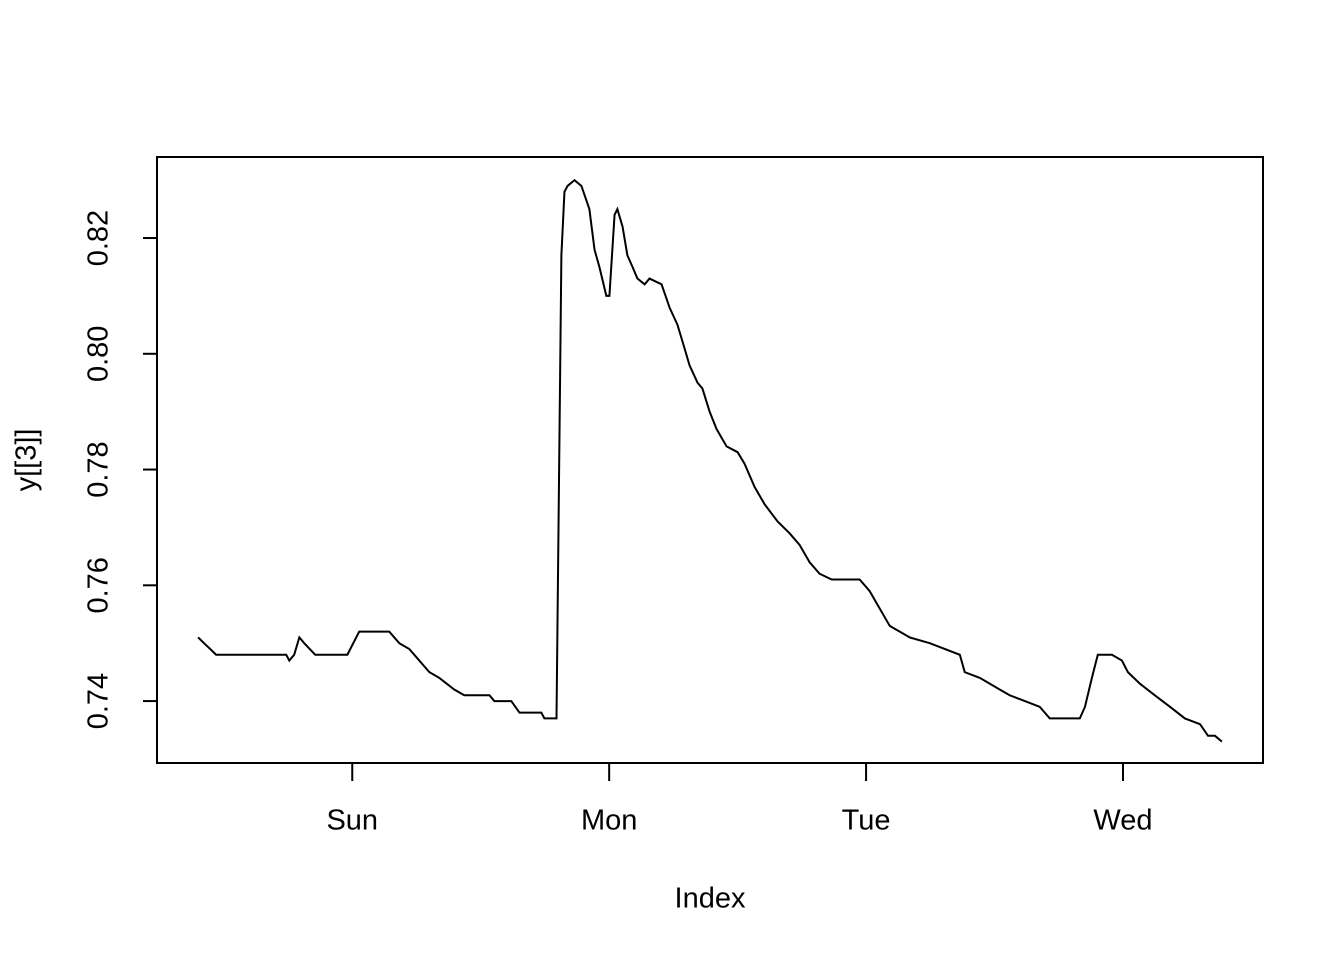  I want to click on y-tick-label: 0.74, so click(99, 701).